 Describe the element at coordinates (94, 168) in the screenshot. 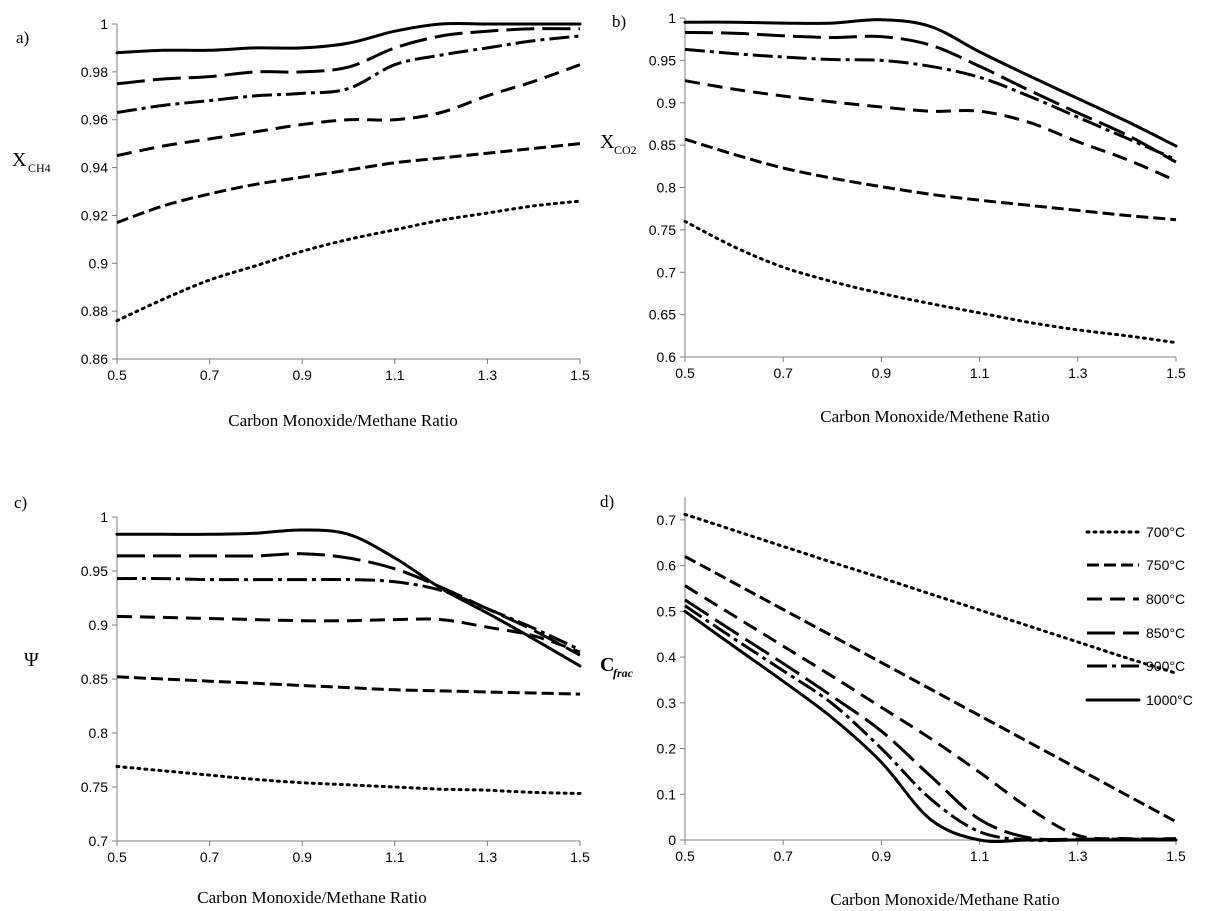

I see `y-tick-label: 0.94` at that location.